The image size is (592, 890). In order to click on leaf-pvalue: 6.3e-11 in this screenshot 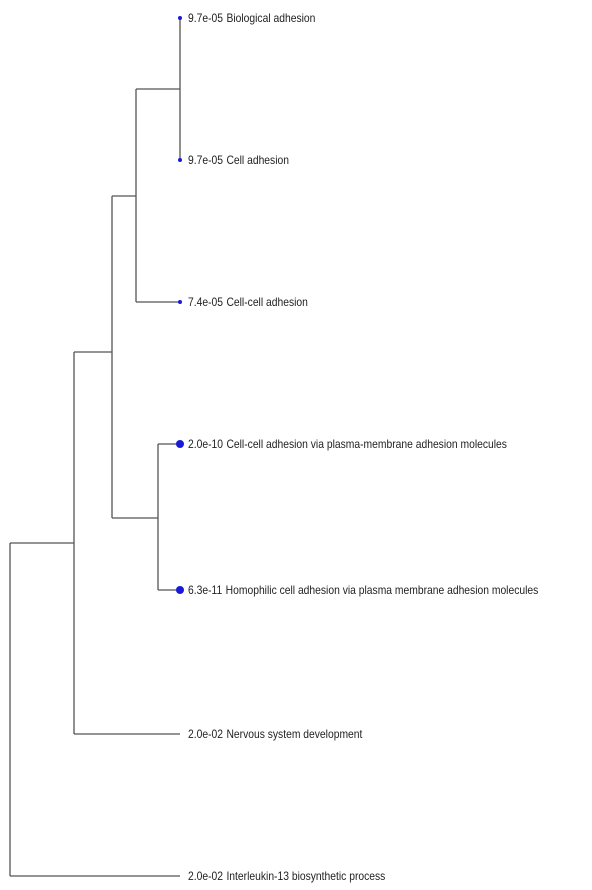, I will do `click(205, 590)`.